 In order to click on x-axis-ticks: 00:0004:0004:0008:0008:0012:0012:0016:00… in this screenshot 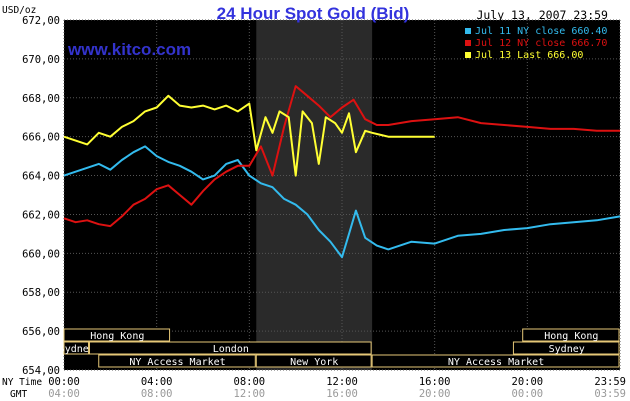, I will do `click(337, 388)`.